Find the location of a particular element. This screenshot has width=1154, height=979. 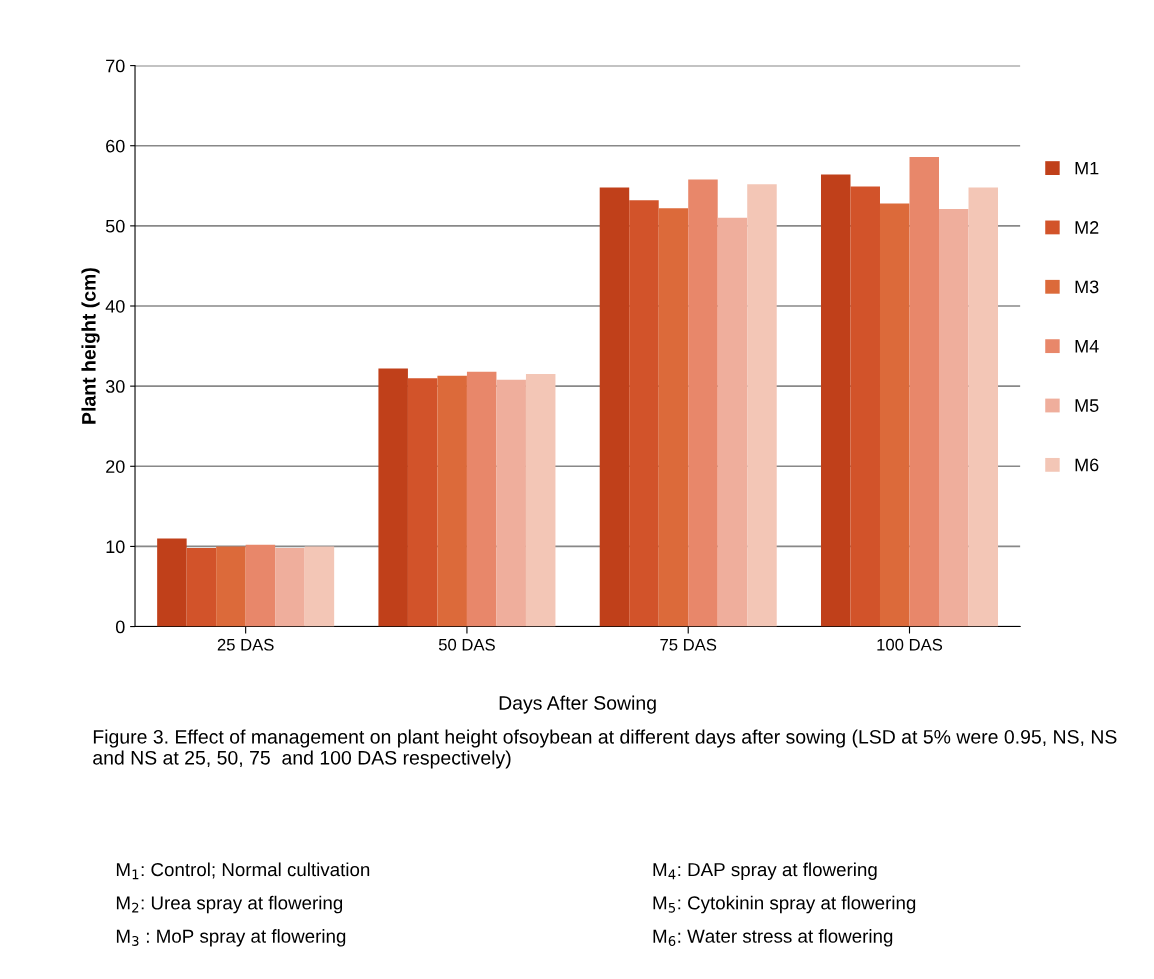

legend-label: M5 is located at coordinates (1087, 405).